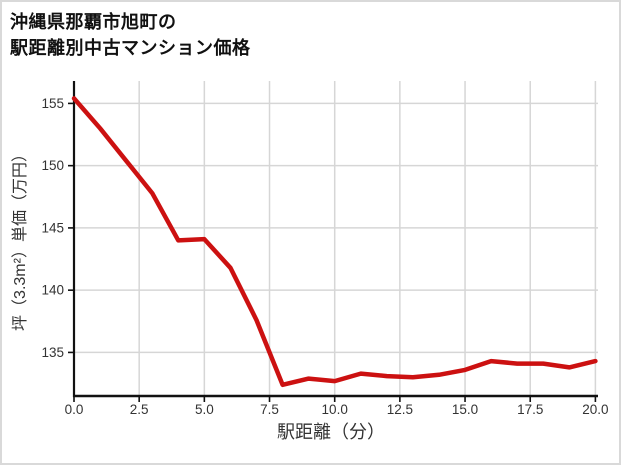 The width and height of the screenshot is (621, 465). What do you see at coordinates (130, 48) in the screenshot?
I see `chart-title-line2: 駅距離別中古マンション価格` at bounding box center [130, 48].